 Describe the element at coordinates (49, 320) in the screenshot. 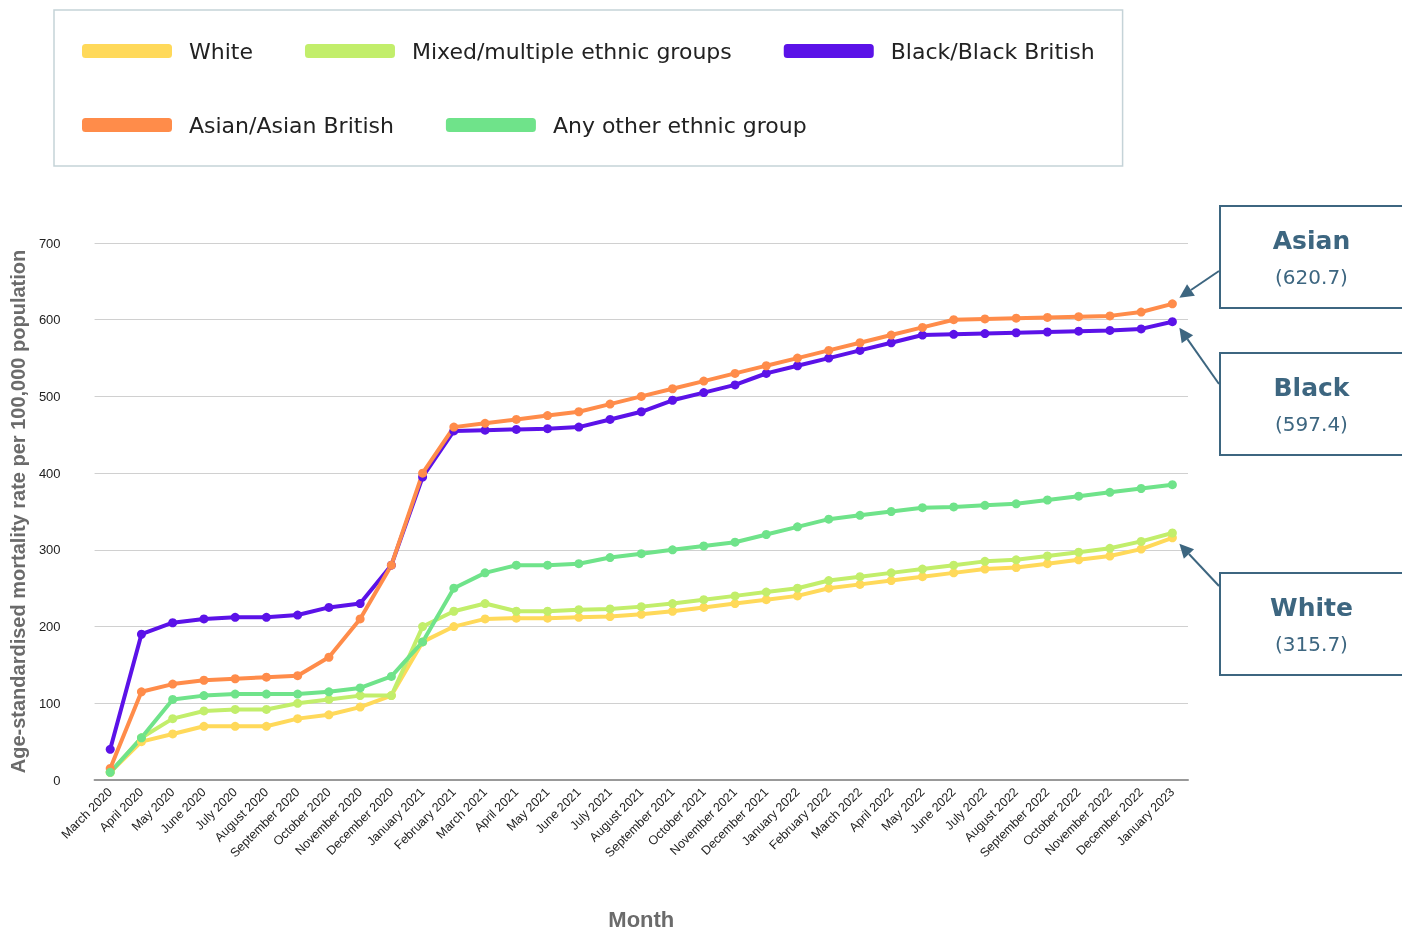

I see `y-tick-label: 600` at that location.